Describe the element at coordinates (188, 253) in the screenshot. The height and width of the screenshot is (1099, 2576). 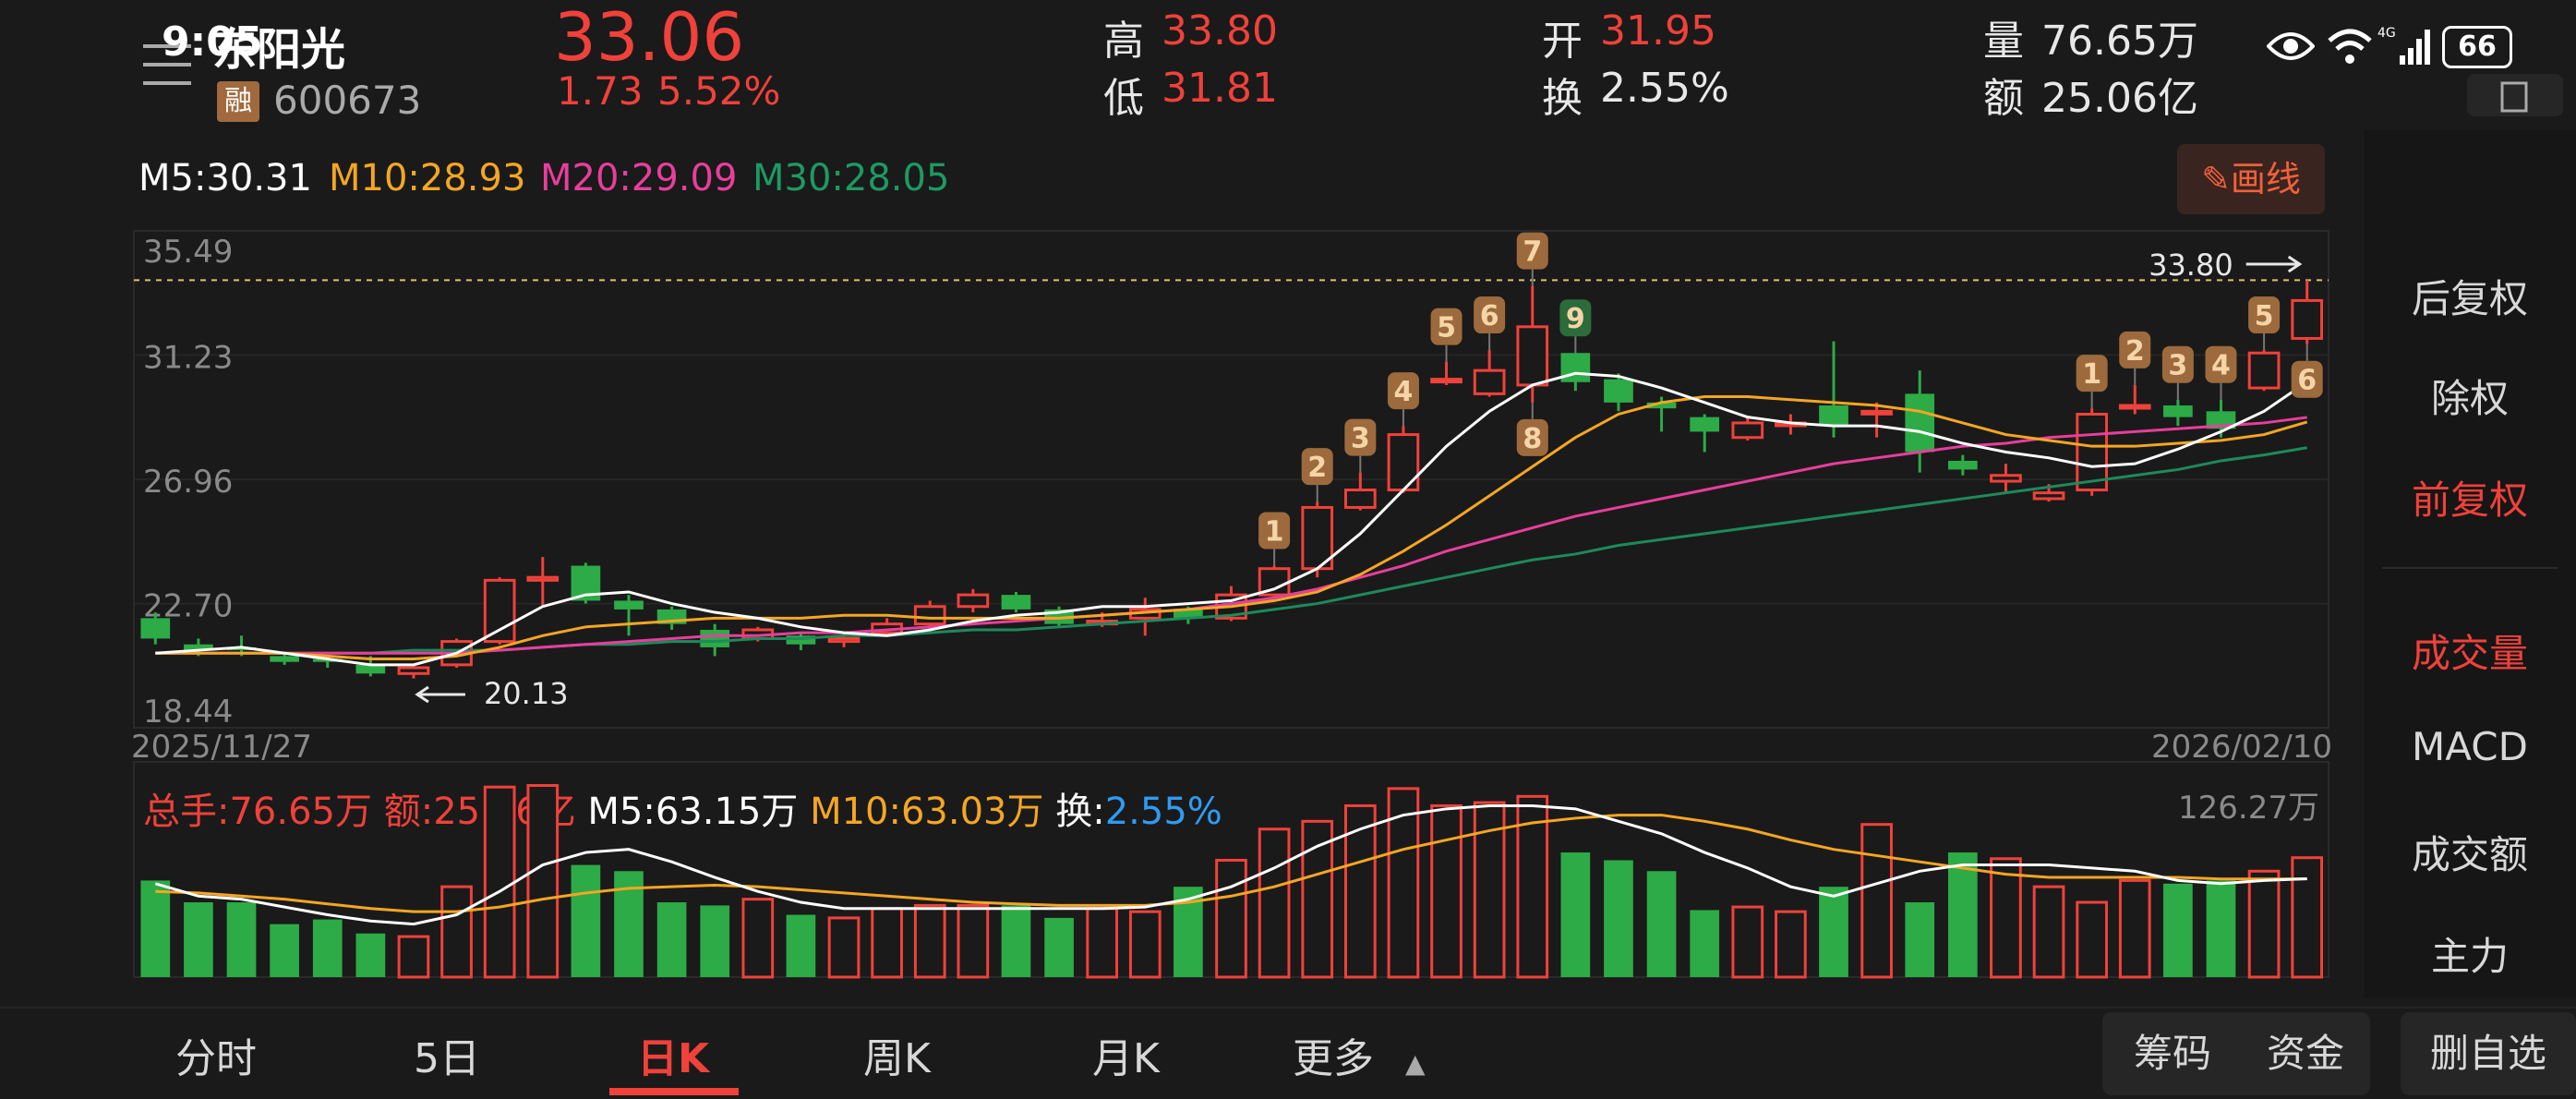
I see `y-tick-label: 35.49` at that location.